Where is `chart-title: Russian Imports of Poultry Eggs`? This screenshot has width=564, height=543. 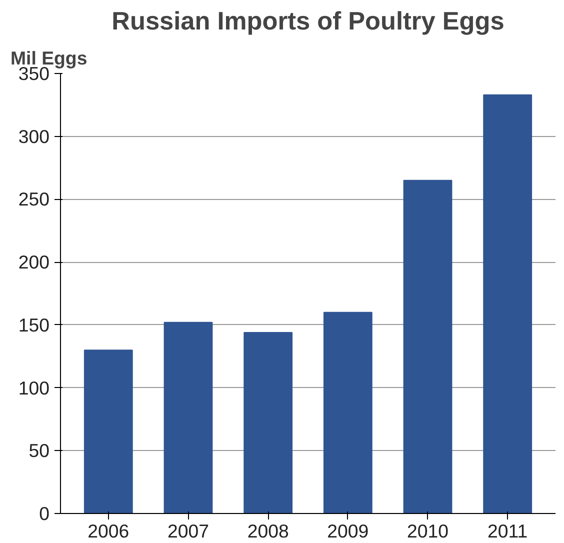 chart-title: Russian Imports of Poultry Eggs is located at coordinates (308, 22).